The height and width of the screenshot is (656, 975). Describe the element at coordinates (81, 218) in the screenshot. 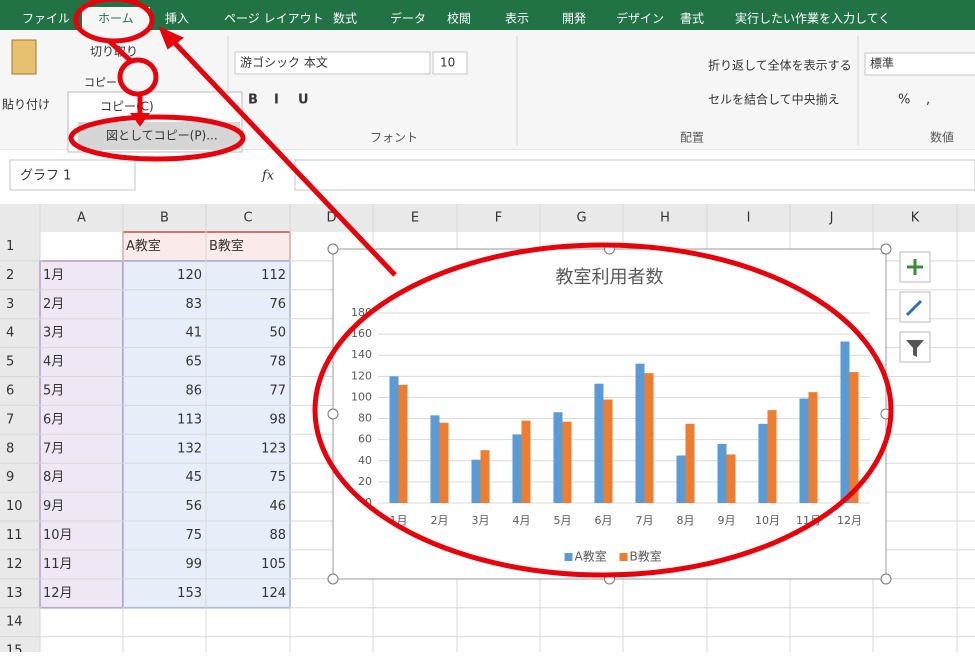

I see `column-header: A` at that location.